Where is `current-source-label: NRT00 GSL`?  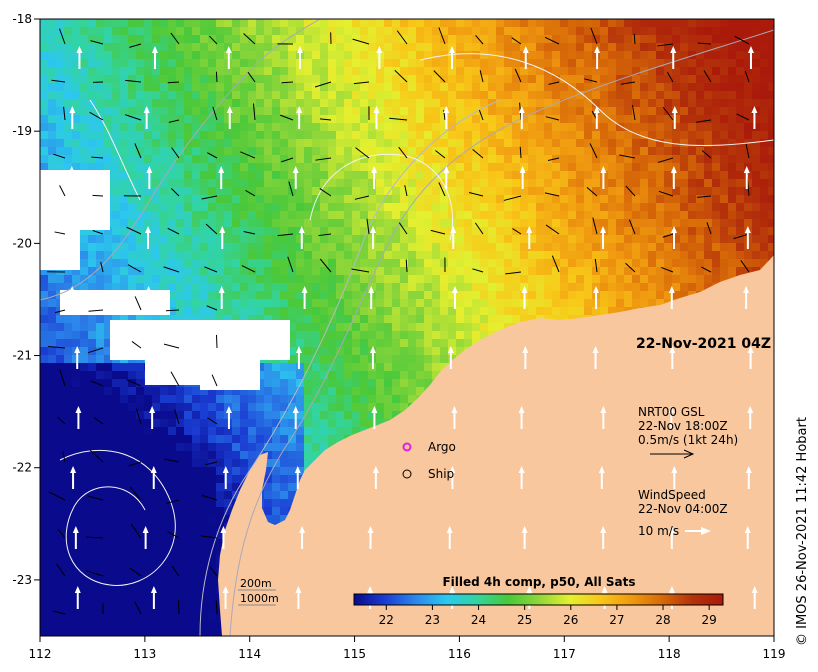 current-source-label: NRT00 GSL is located at coordinates (671, 412).